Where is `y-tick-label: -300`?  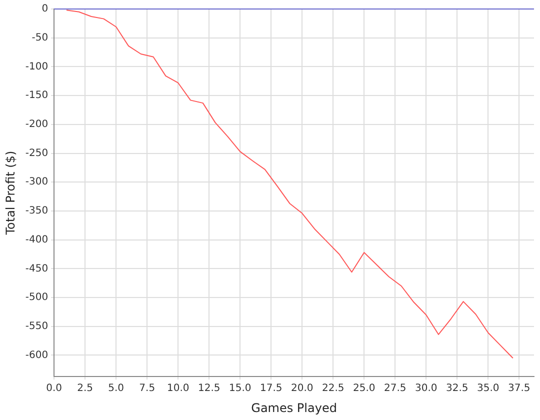 y-tick-label: -300 is located at coordinates (36, 182).